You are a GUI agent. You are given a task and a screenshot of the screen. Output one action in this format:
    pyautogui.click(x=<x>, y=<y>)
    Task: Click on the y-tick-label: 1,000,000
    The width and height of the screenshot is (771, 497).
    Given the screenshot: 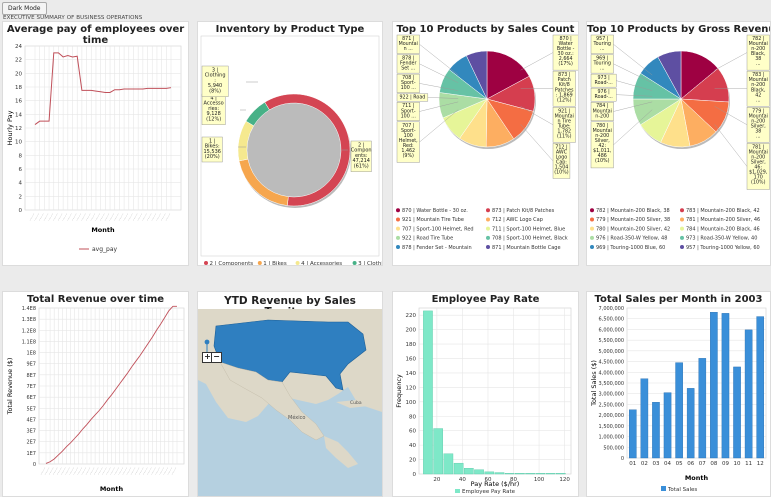 What is the action you would take?
    pyautogui.click(x=611, y=438)
    